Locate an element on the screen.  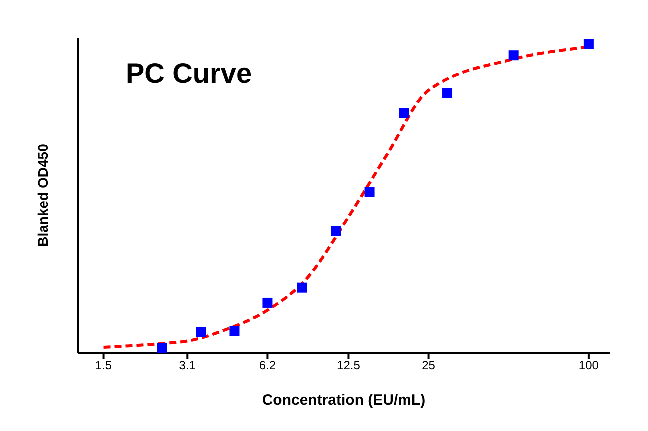
x-tick-label: 25 is located at coordinates (429, 365).